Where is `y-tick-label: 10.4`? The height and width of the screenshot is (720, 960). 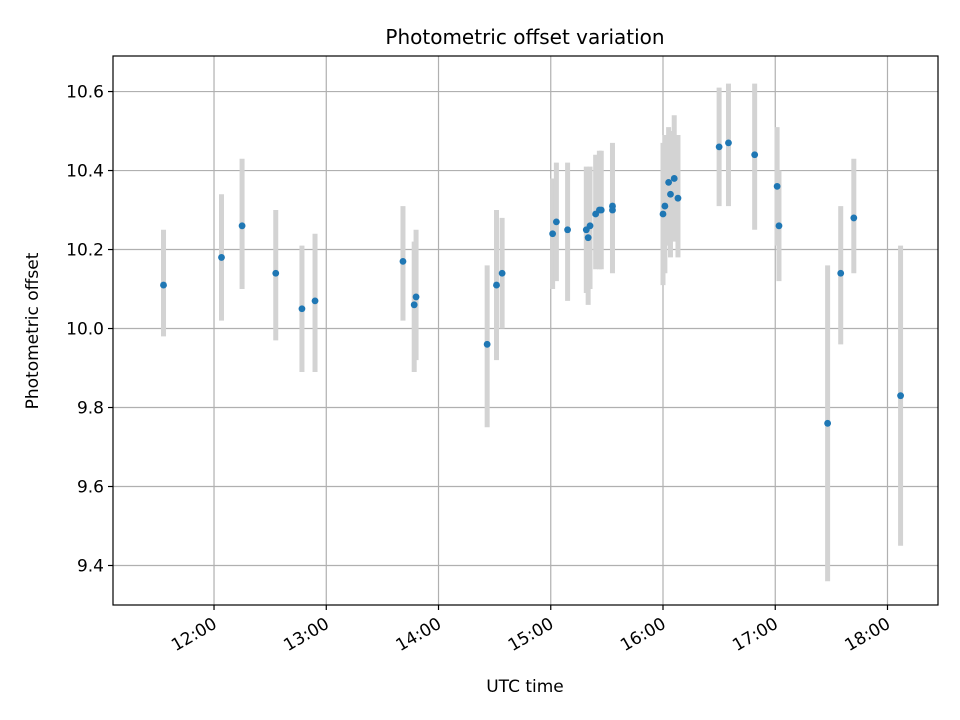 y-tick-label: 10.4 is located at coordinates (85, 172).